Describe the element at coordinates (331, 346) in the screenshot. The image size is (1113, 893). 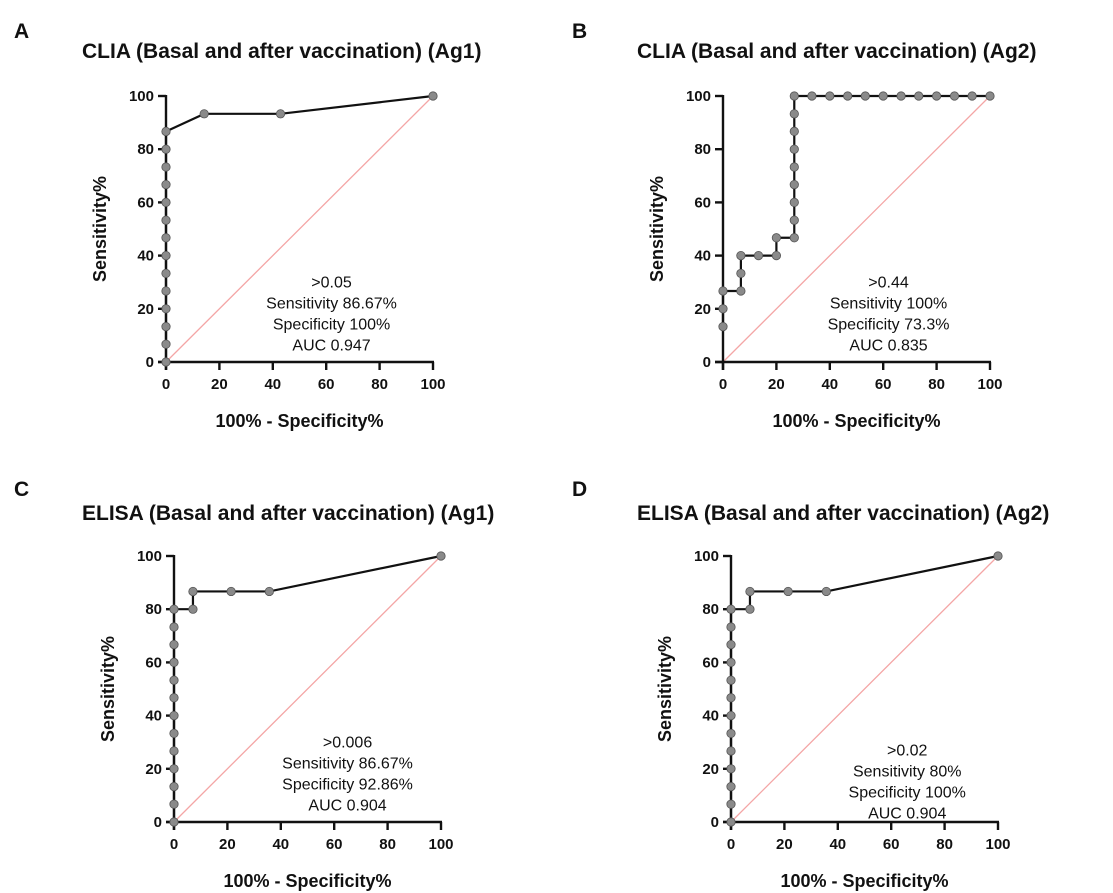
I see `annotation-line: AUC 0.947` at that location.